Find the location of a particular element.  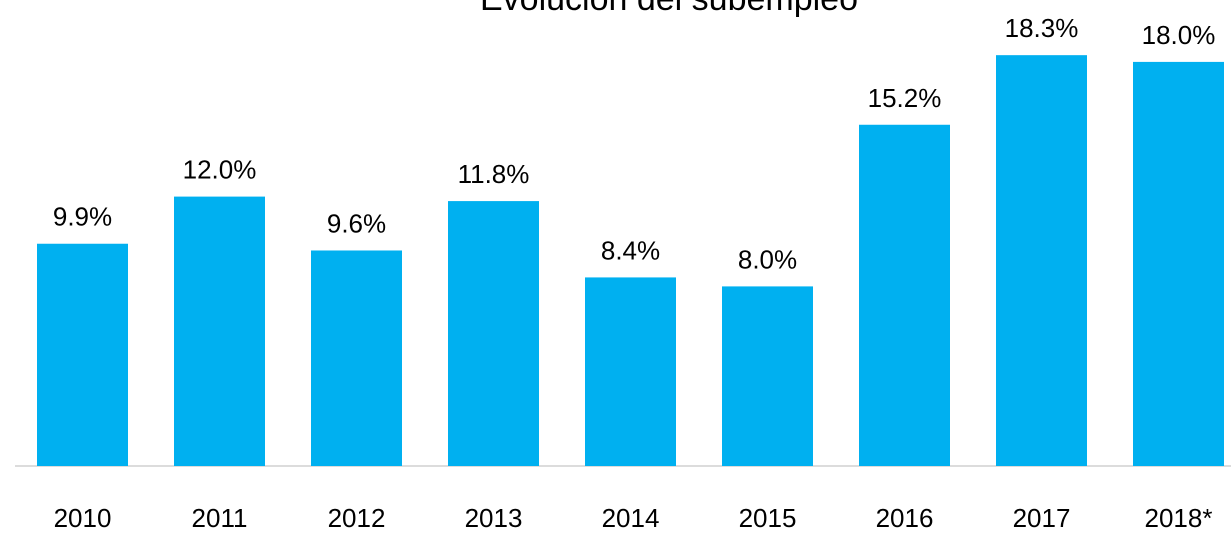

value-label: 12.0% is located at coordinates (220, 170).